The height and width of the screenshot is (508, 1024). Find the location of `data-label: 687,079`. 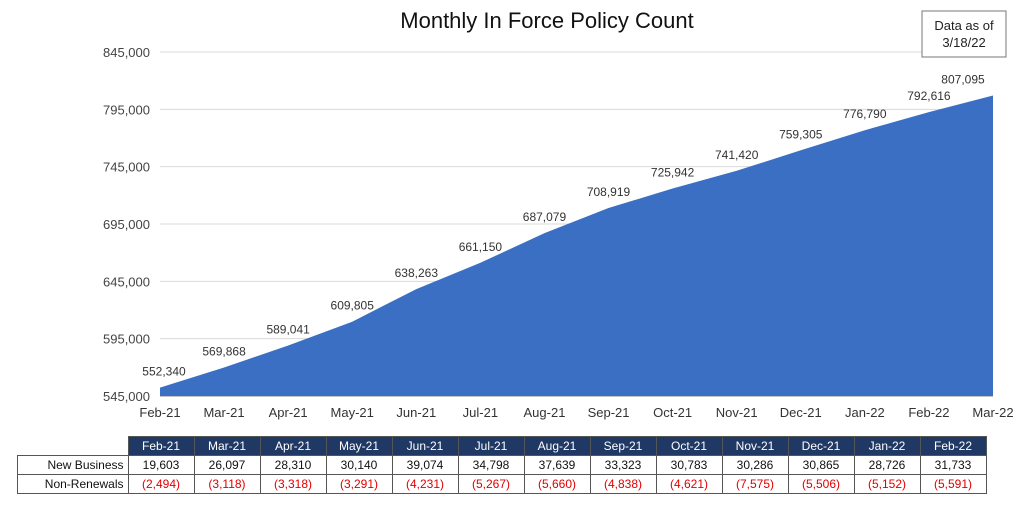

data-label: 687,079 is located at coordinates (545, 217).